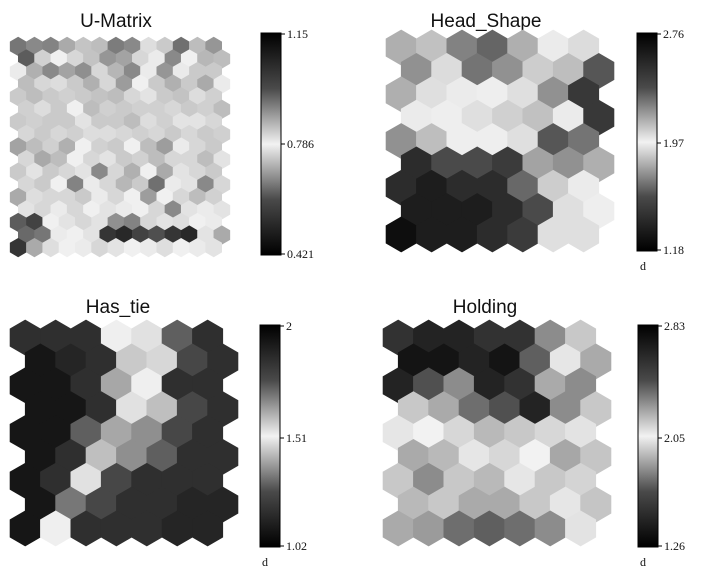 This screenshot has height=572, width=701. Describe the element at coordinates (643, 266) in the screenshot. I see `colorbar-unit: d` at that location.